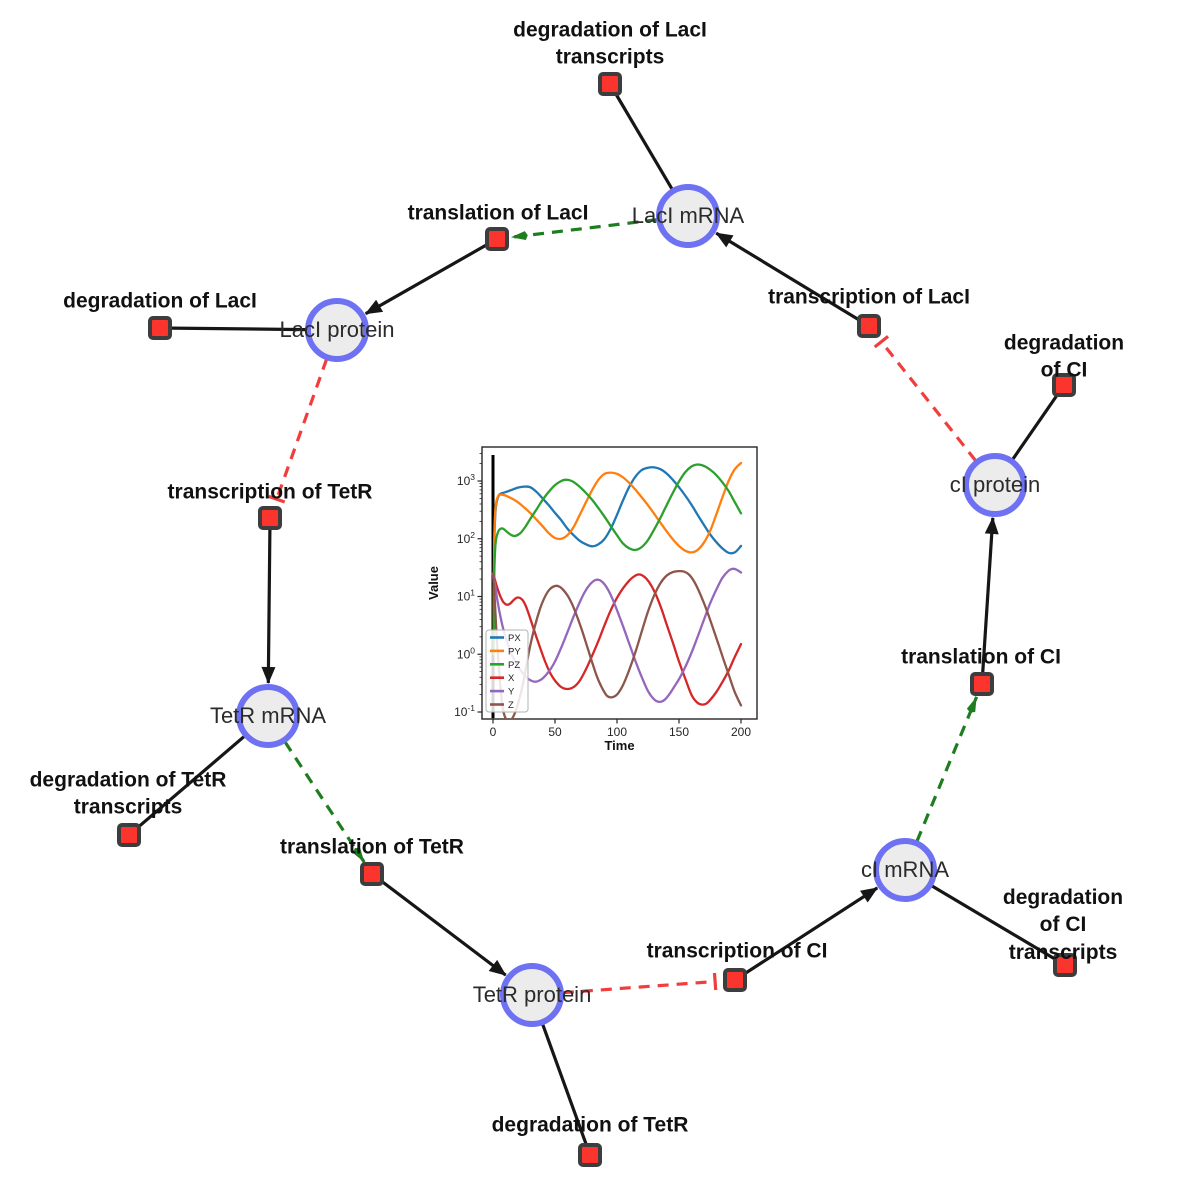 The width and height of the screenshot is (1189, 1200). I want to click on edge-consumption-tetr_protein-deg_tetr, so click(564, 1084).